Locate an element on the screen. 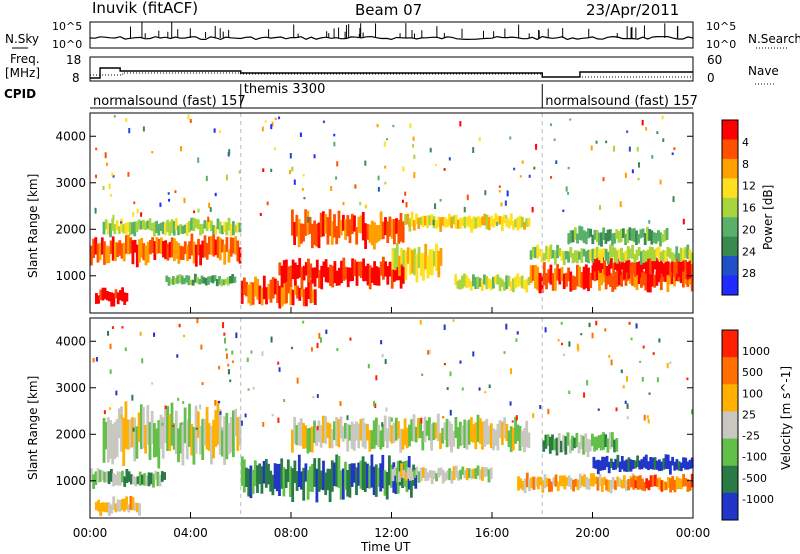  colorbar-frame is located at coordinates (730, 425).